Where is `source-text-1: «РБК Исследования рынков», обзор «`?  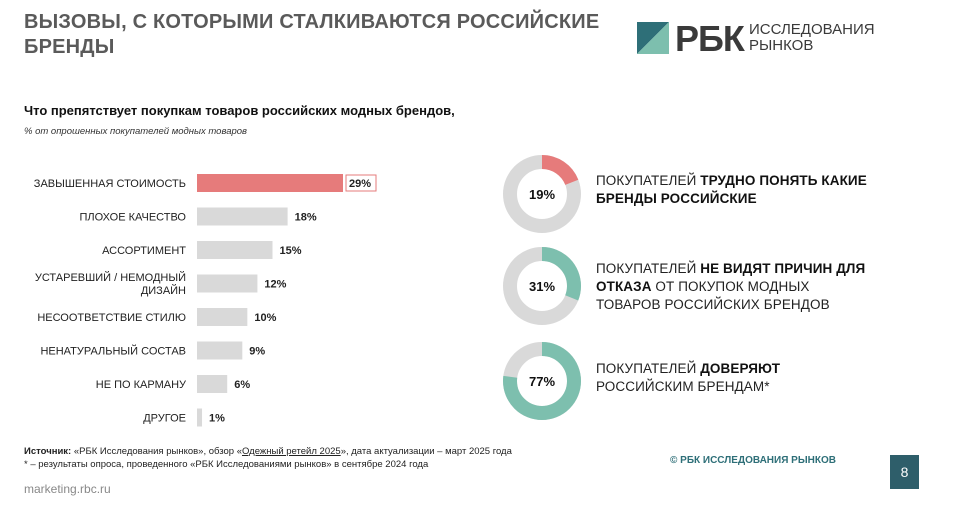 source-text-1: «РБК Исследования рынков», обзор « is located at coordinates (156, 451).